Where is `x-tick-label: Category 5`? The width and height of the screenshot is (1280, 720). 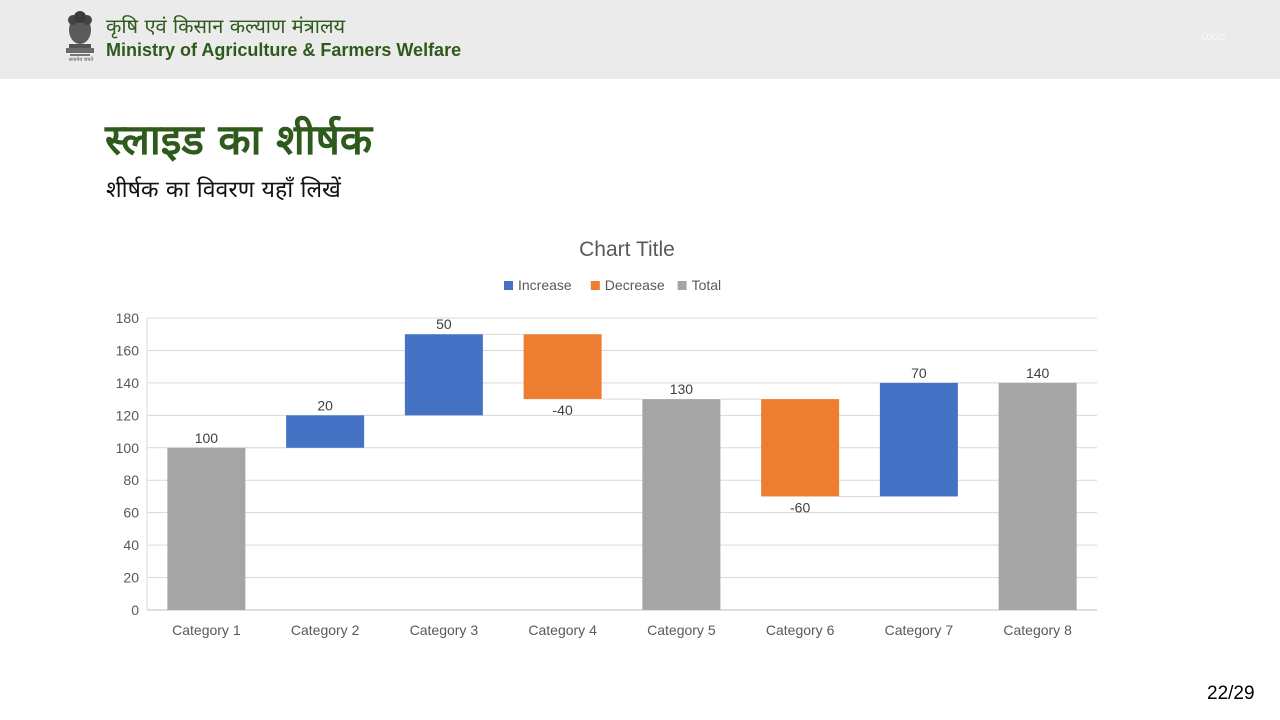 x-tick-label: Category 5 is located at coordinates (681, 630).